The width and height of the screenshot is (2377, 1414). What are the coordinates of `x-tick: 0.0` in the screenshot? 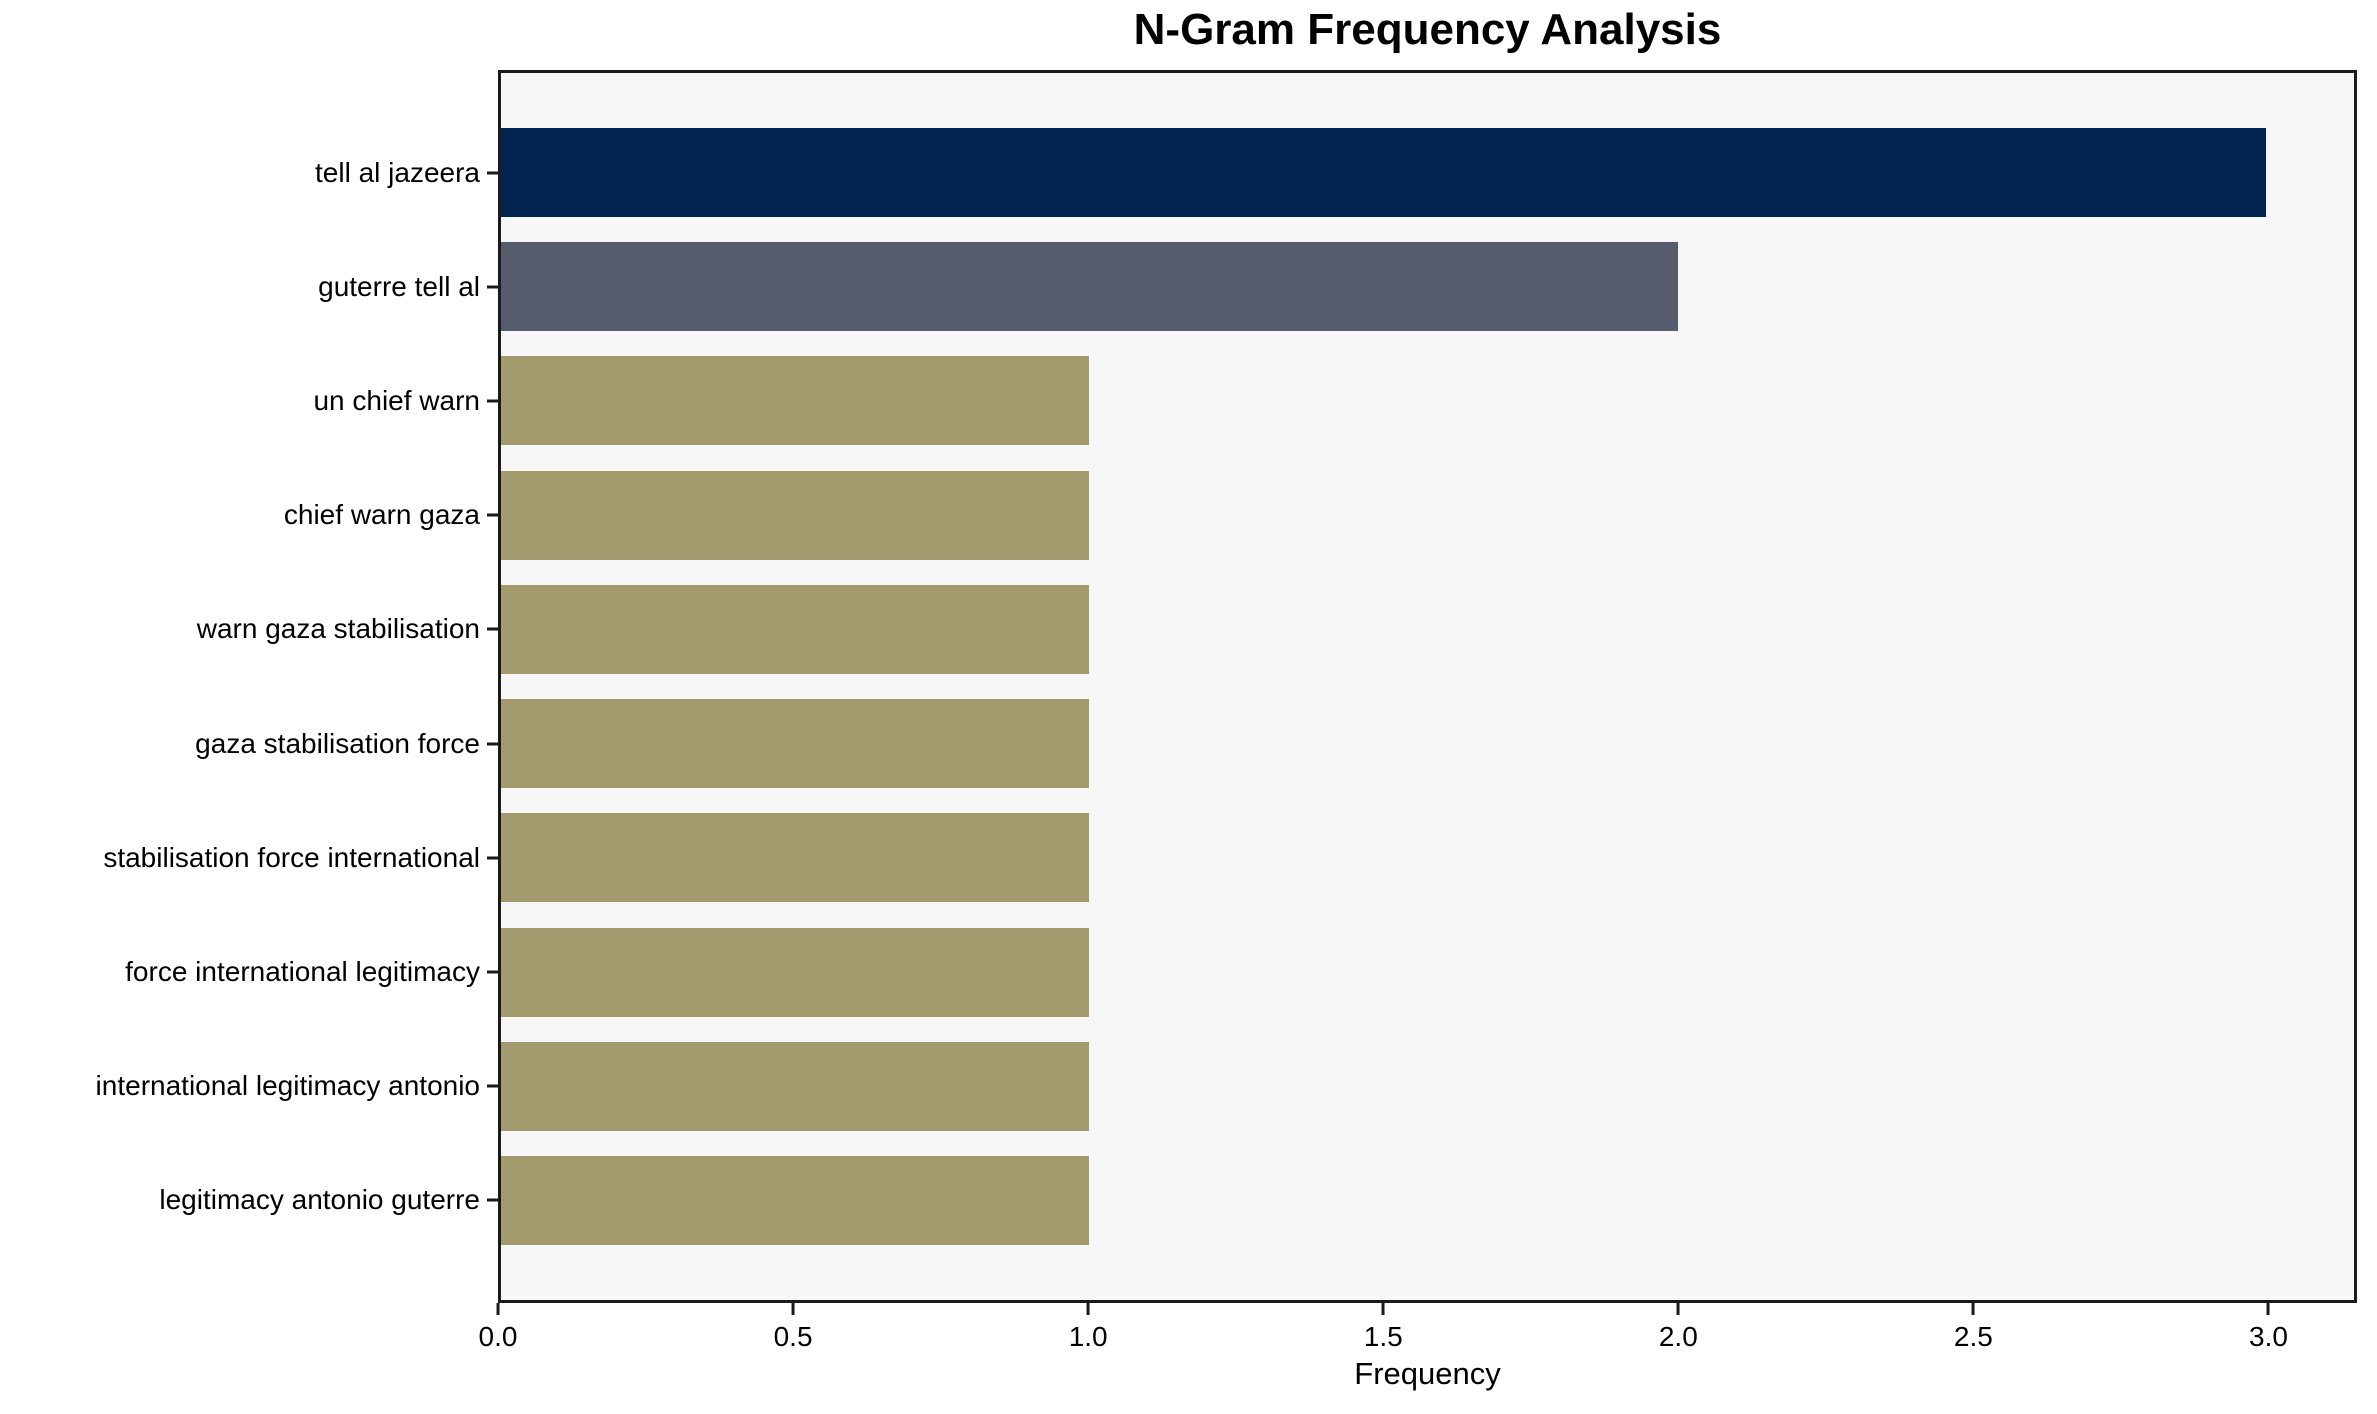 It's located at (498, 1327).